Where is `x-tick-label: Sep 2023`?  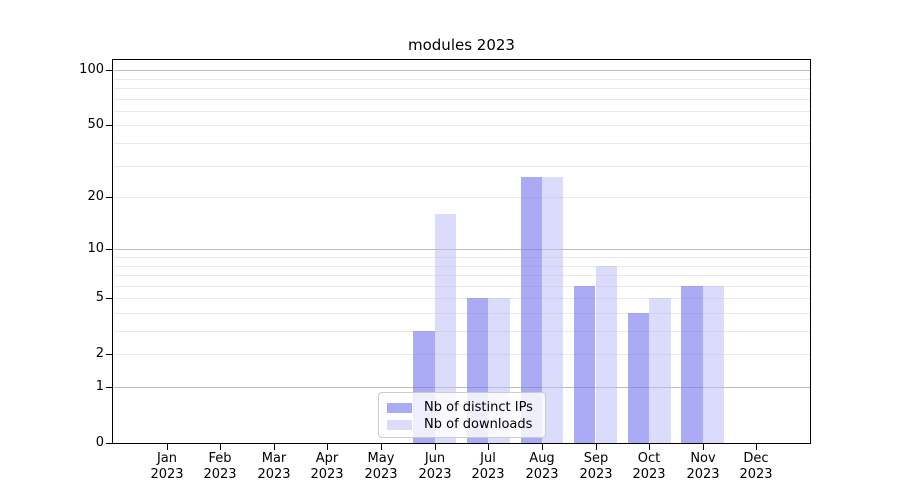
x-tick-label: Sep 2023 is located at coordinates (596, 467).